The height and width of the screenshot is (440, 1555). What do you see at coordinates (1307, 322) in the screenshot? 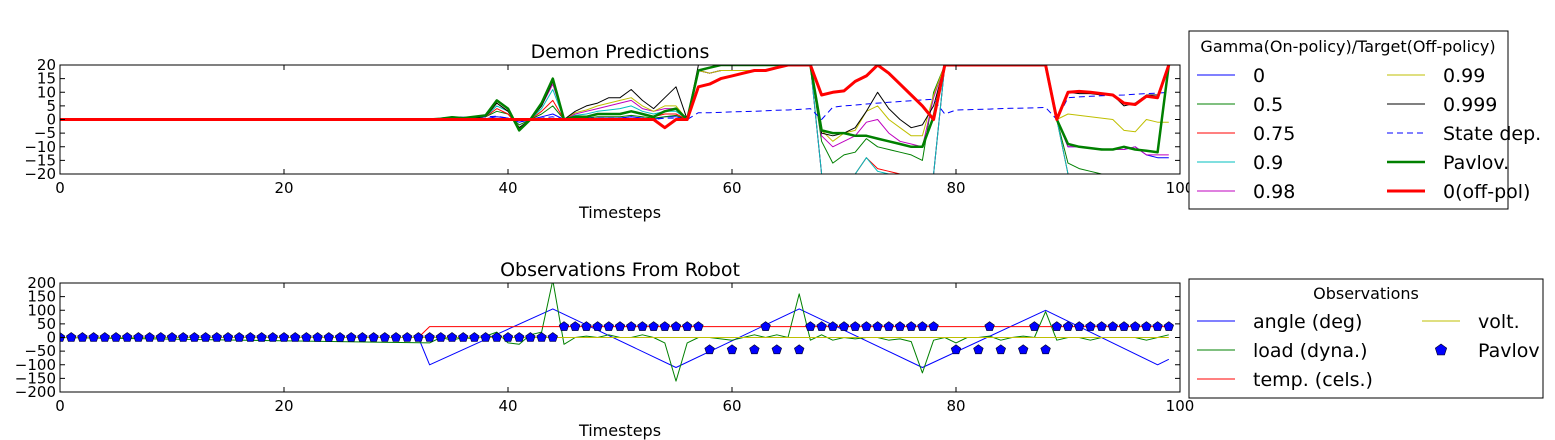
I see `legend-angle-deg-label: angle (deg)` at bounding box center [1307, 322].